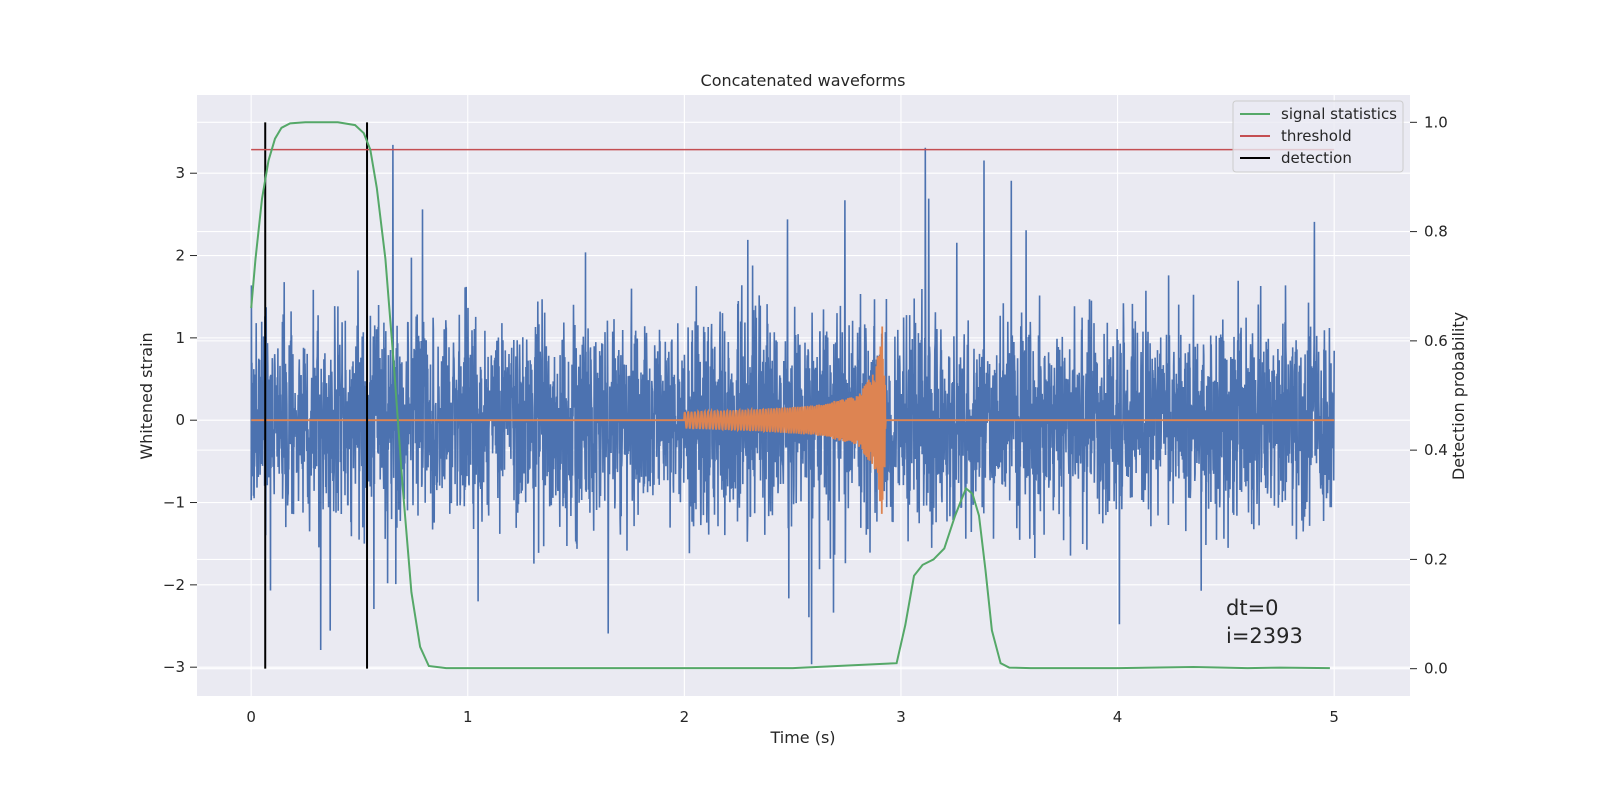 The height and width of the screenshot is (800, 1600). I want to click on x-axis-ticks: 0 1 2 3 4 5, so click(792, 717).